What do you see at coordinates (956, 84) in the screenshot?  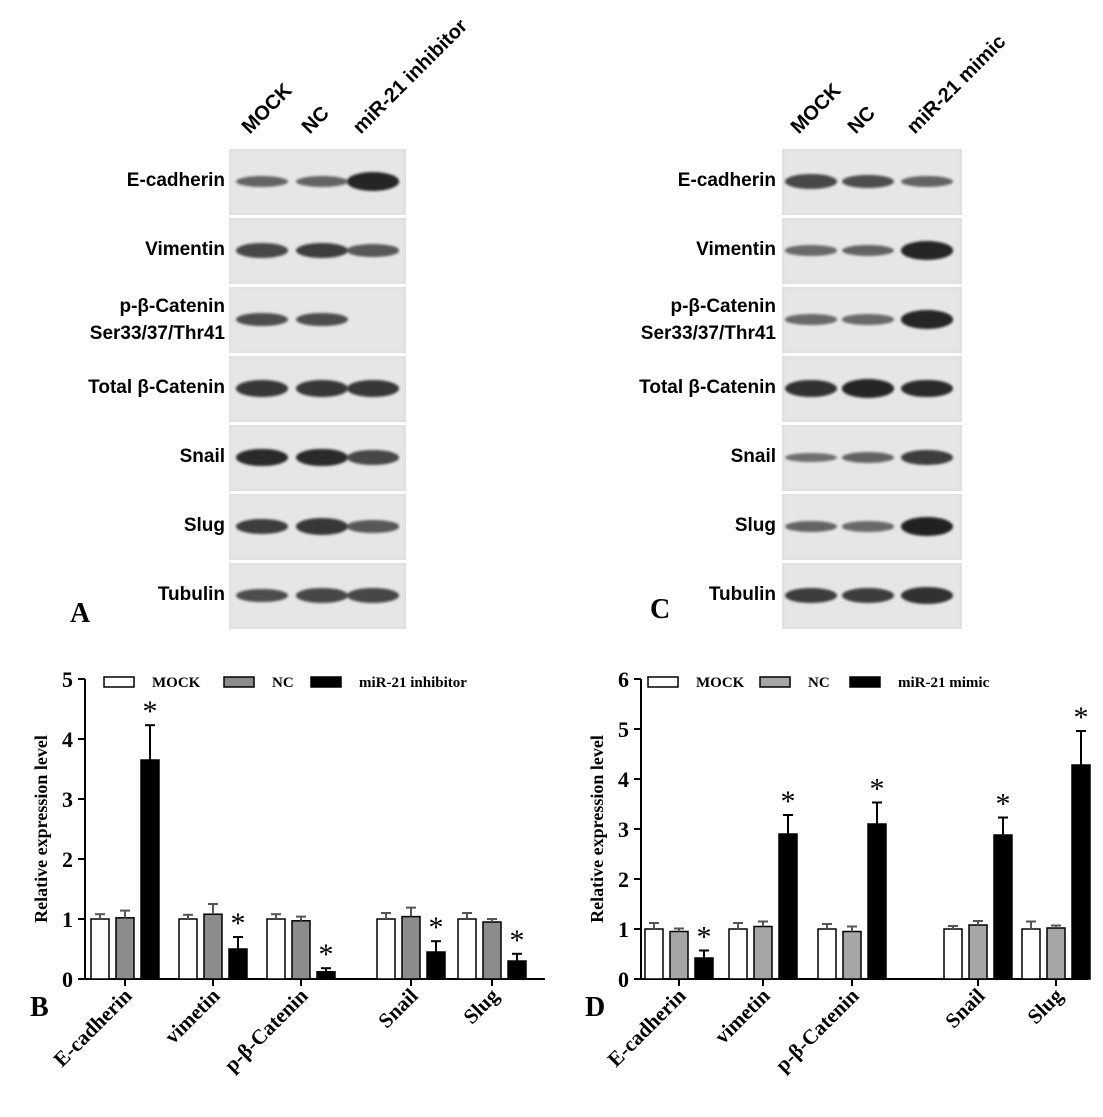 I see `lane-label-2: miR-21 mimic` at bounding box center [956, 84].